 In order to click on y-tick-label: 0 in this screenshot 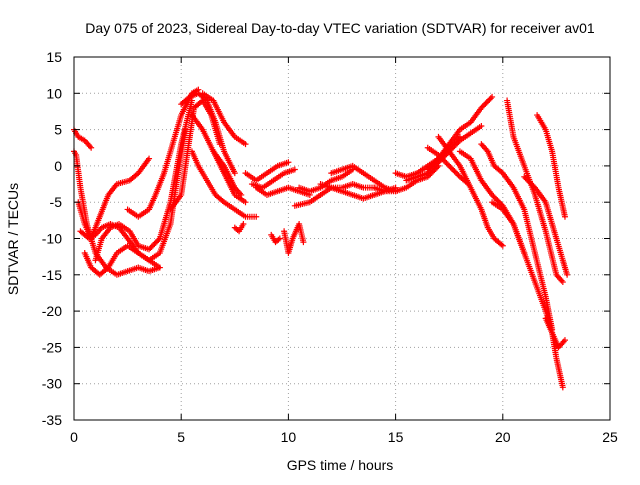, I will do `click(58, 166)`.